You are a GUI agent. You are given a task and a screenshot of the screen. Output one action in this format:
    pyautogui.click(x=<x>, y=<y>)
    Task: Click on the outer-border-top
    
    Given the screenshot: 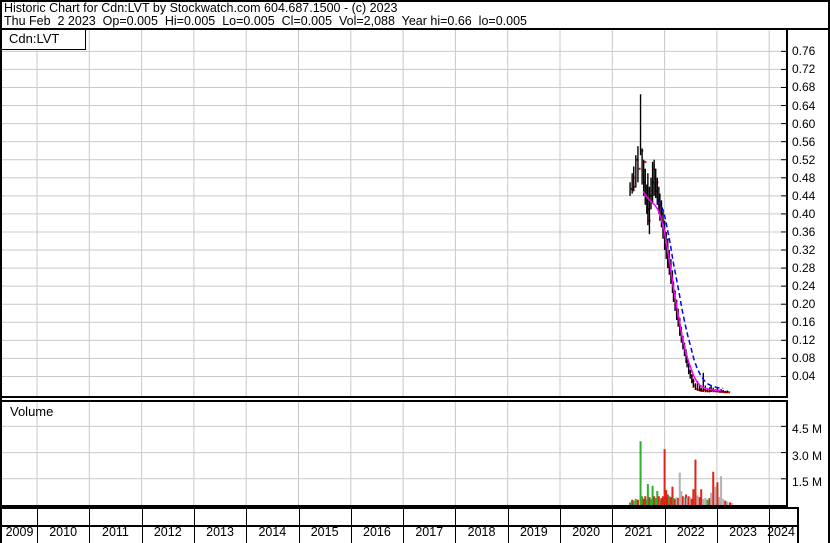 What is the action you would take?
    pyautogui.click(x=415, y=1)
    